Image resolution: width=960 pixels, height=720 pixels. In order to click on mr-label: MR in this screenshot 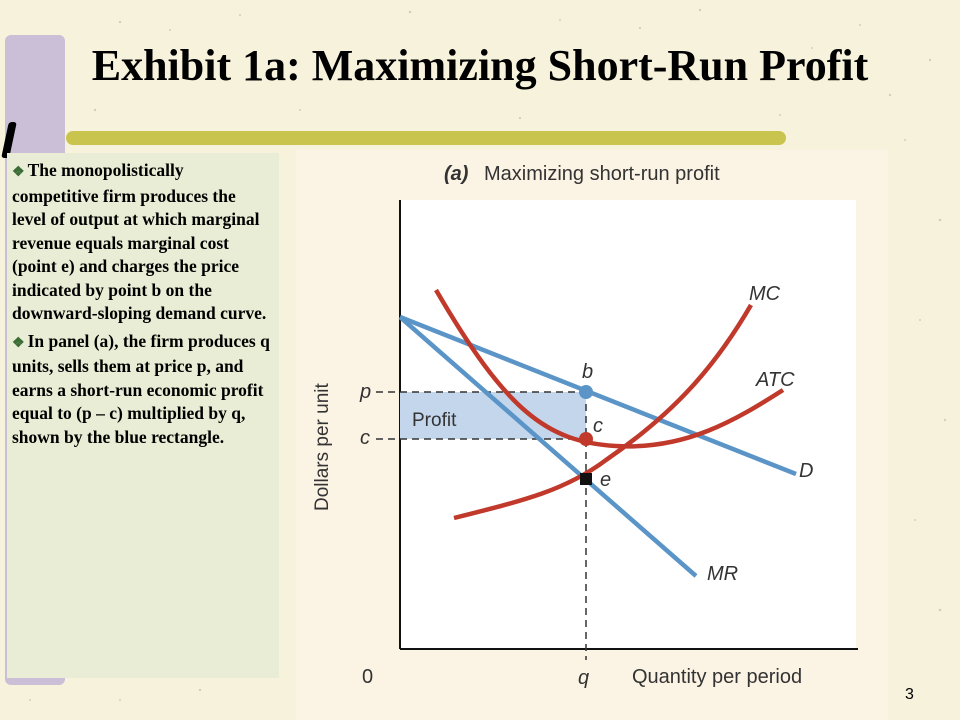, I will do `click(722, 574)`.